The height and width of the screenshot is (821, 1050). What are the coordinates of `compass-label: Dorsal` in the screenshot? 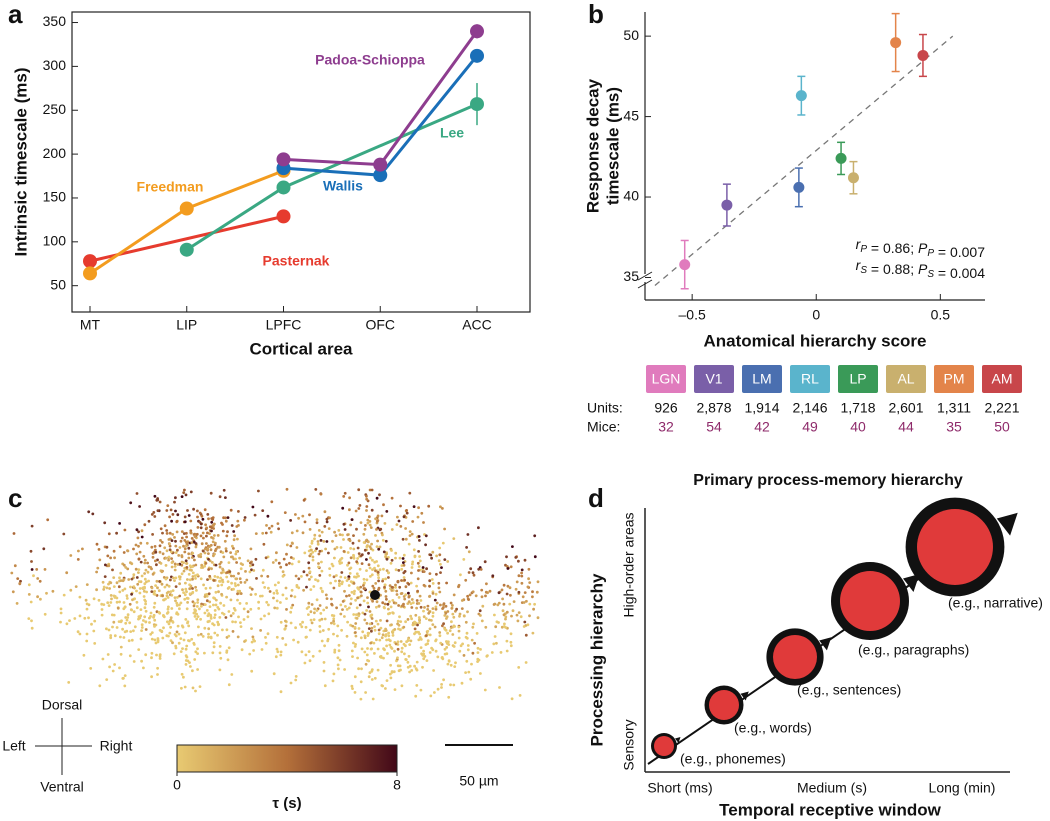 It's located at (62, 705).